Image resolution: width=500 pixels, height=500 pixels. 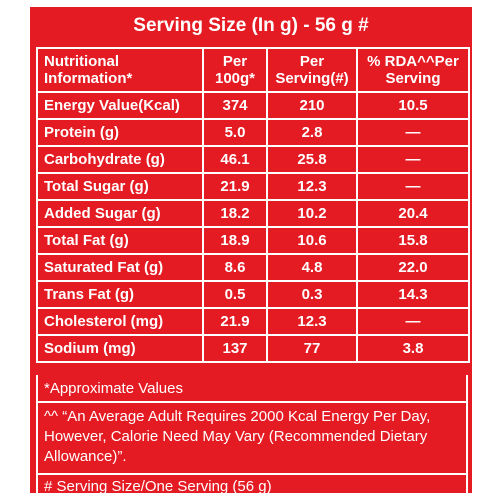 What do you see at coordinates (120, 213) in the screenshot?
I see `row-label: Added Sugar (g)` at bounding box center [120, 213].